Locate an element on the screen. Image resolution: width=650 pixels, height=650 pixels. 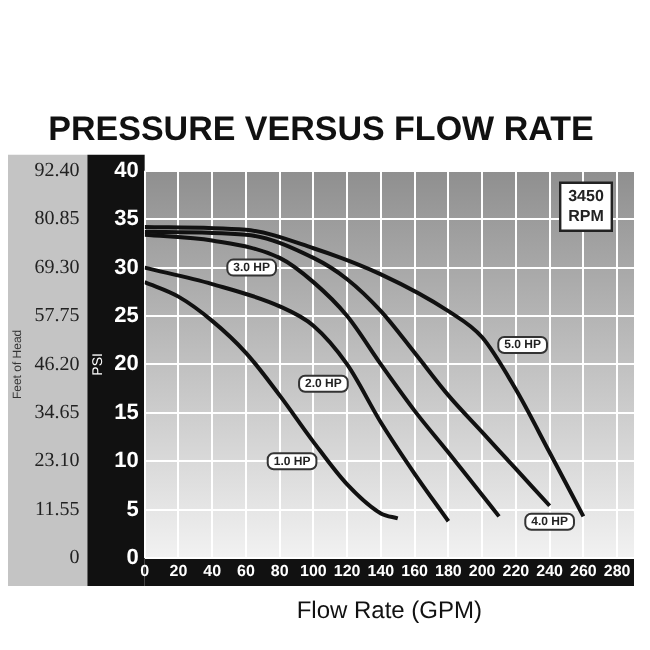
x-tick-label: 240 is located at coordinates (550, 571).